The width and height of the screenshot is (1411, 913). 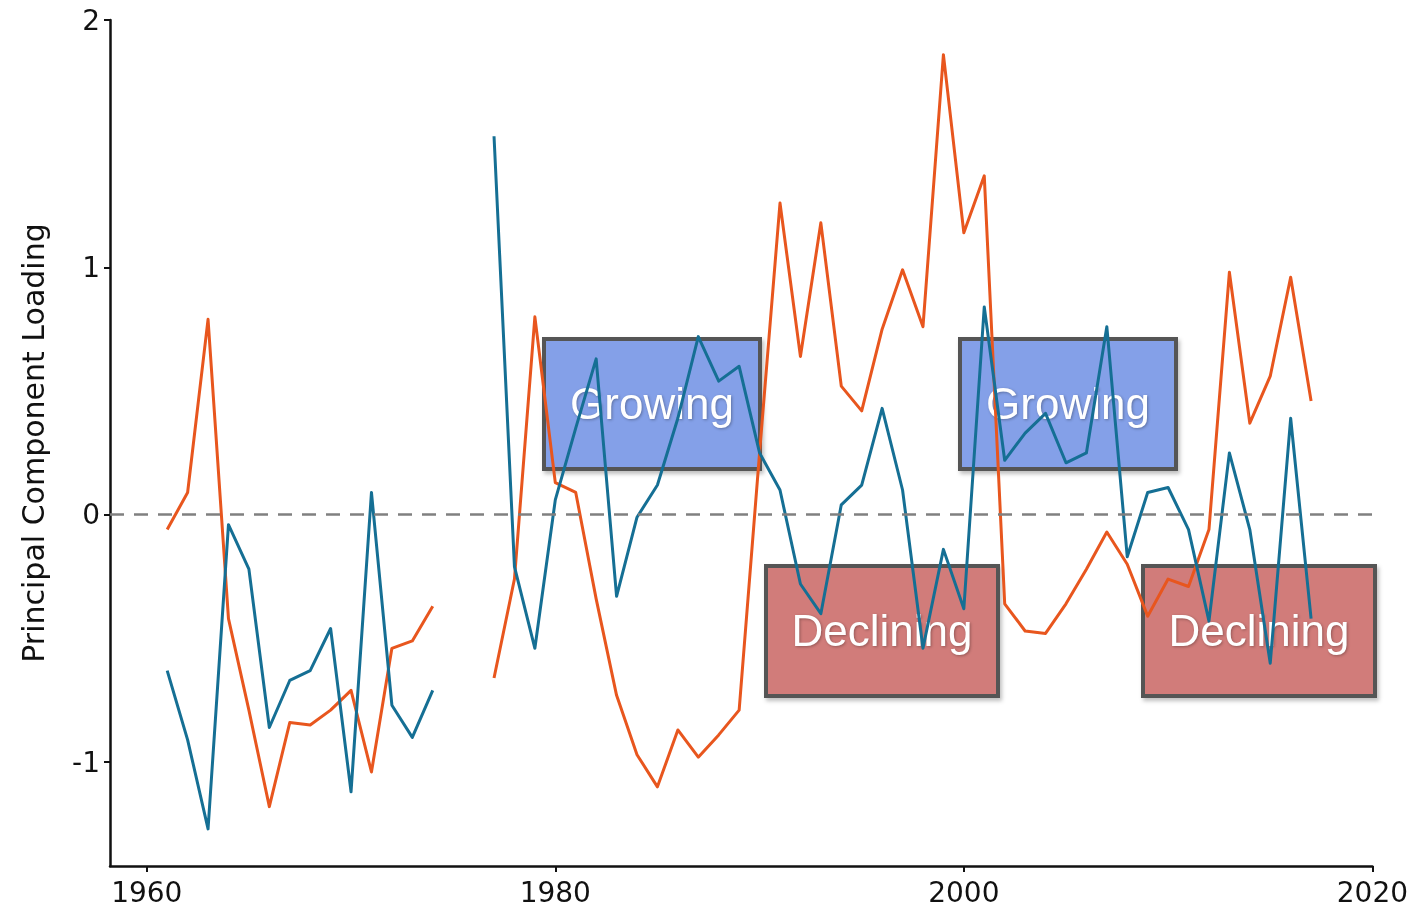 I want to click on x-tick-label: 2020, so click(x=1372, y=892).